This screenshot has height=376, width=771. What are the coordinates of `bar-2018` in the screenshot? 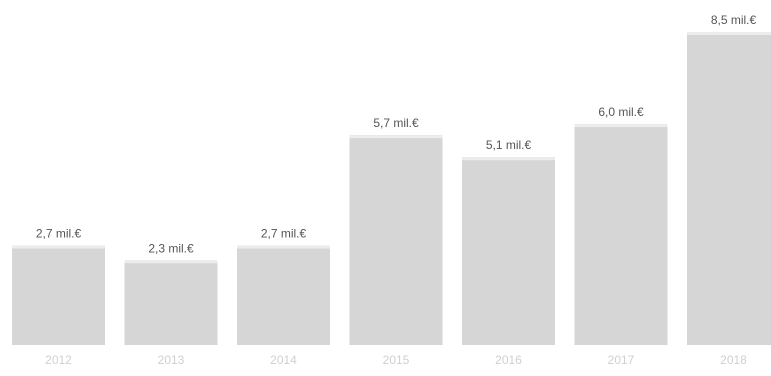 It's located at (729, 188).